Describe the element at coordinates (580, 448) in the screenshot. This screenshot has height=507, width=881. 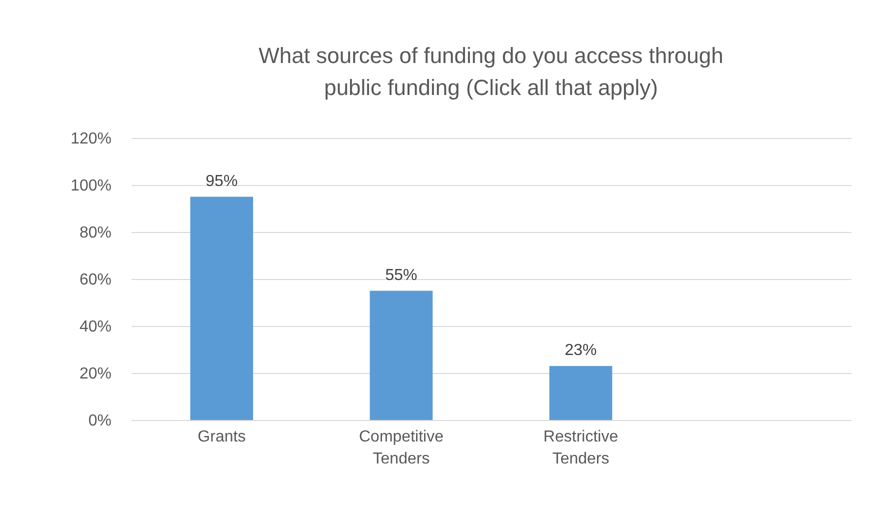
I see `x-tick-label: Restrictive Tenders` at that location.